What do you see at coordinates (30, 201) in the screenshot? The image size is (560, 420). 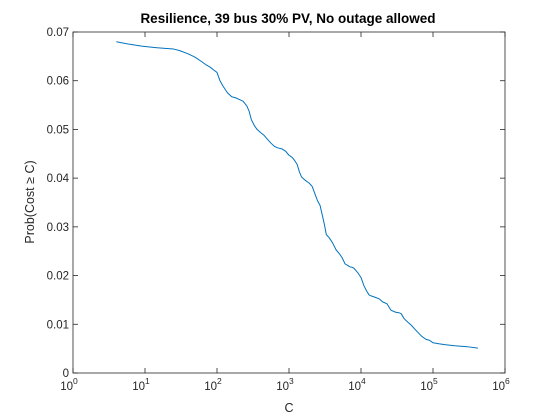 I see `y-axis-label: Prob(Cost ≥ C)` at bounding box center [30, 201].